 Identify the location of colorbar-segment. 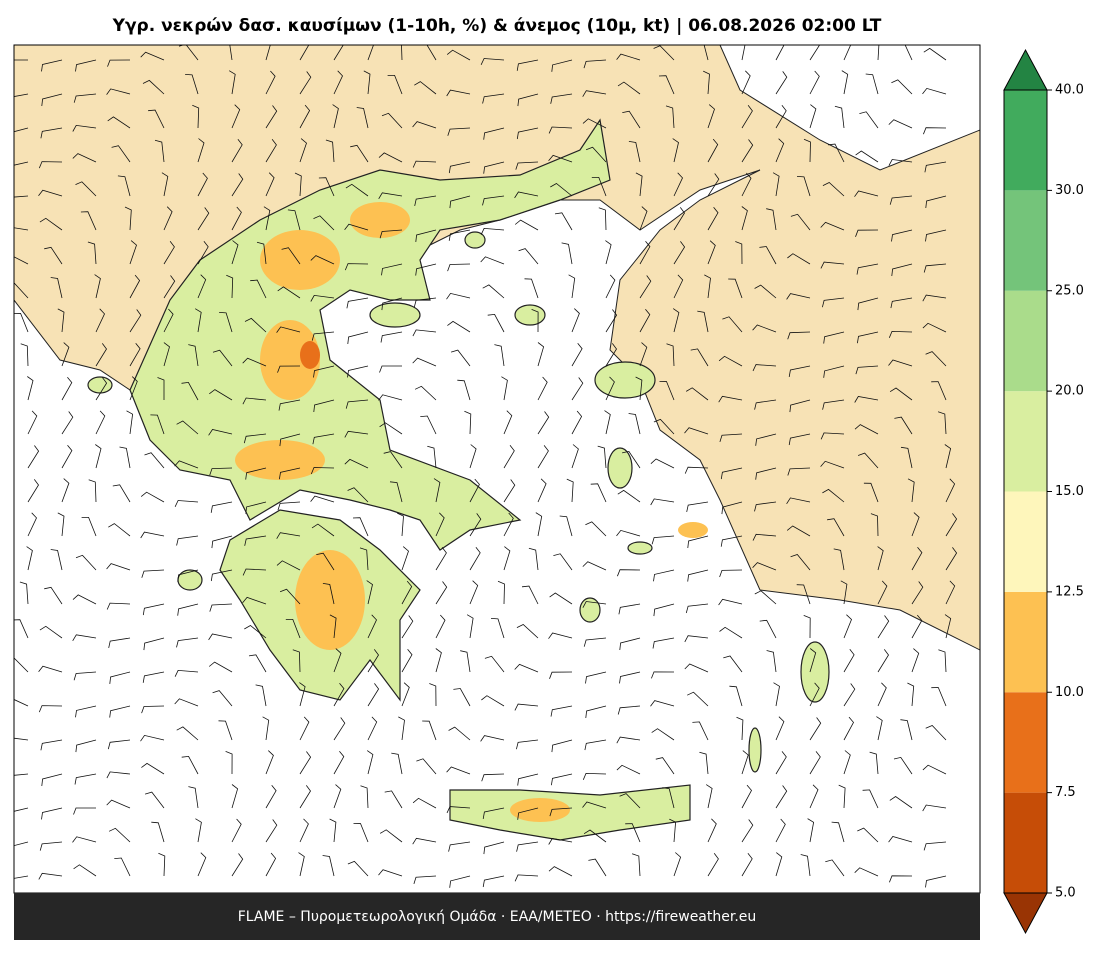
(1025, 441).